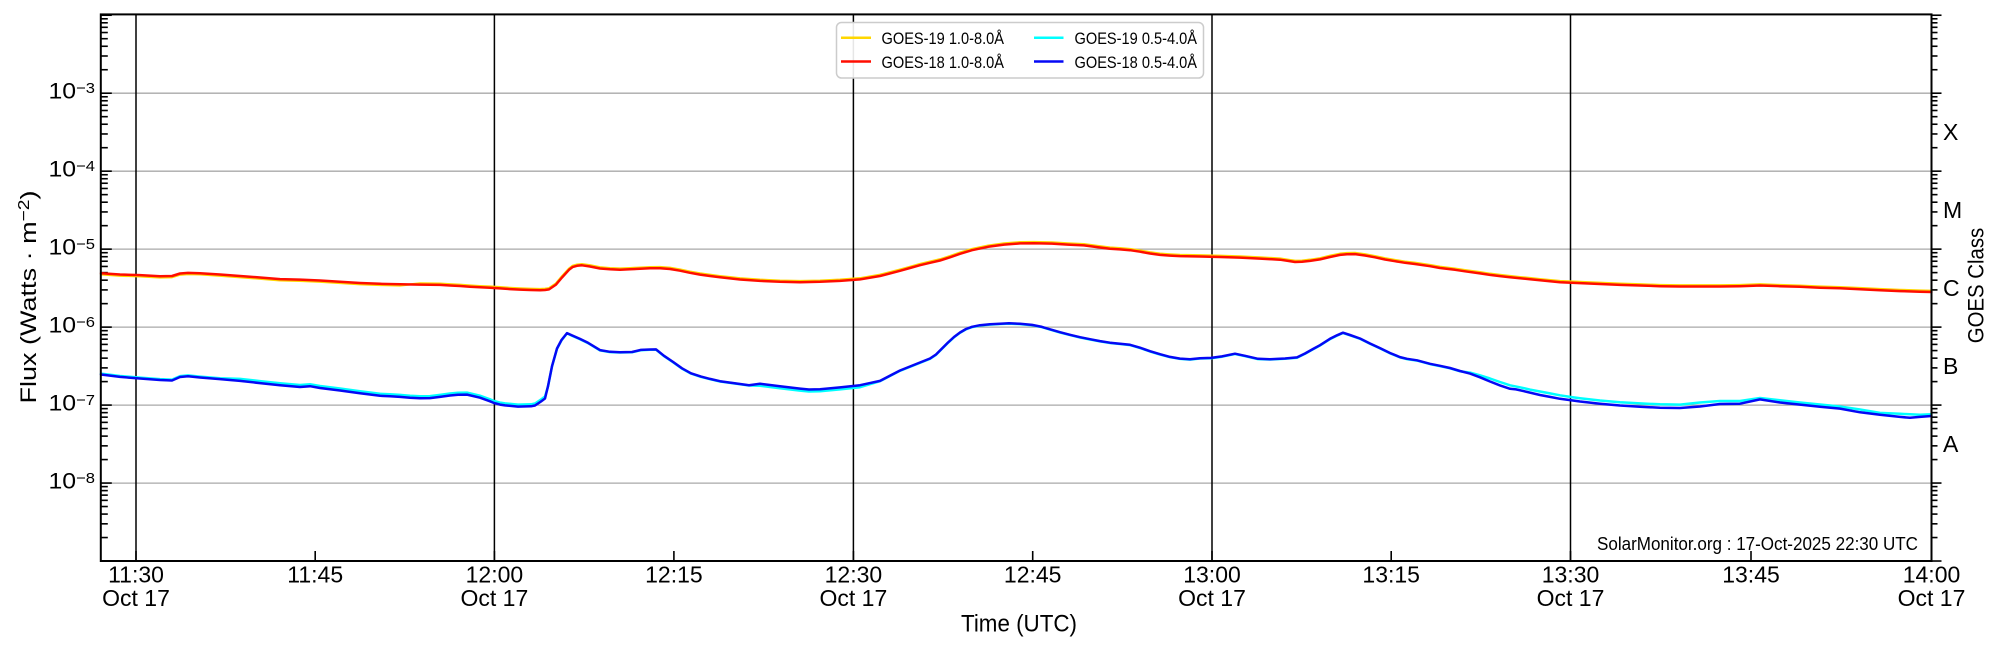 This screenshot has height=655, width=2000. What do you see at coordinates (1033, 575) in the screenshot?
I see `svg-text: 12:45` at bounding box center [1033, 575].